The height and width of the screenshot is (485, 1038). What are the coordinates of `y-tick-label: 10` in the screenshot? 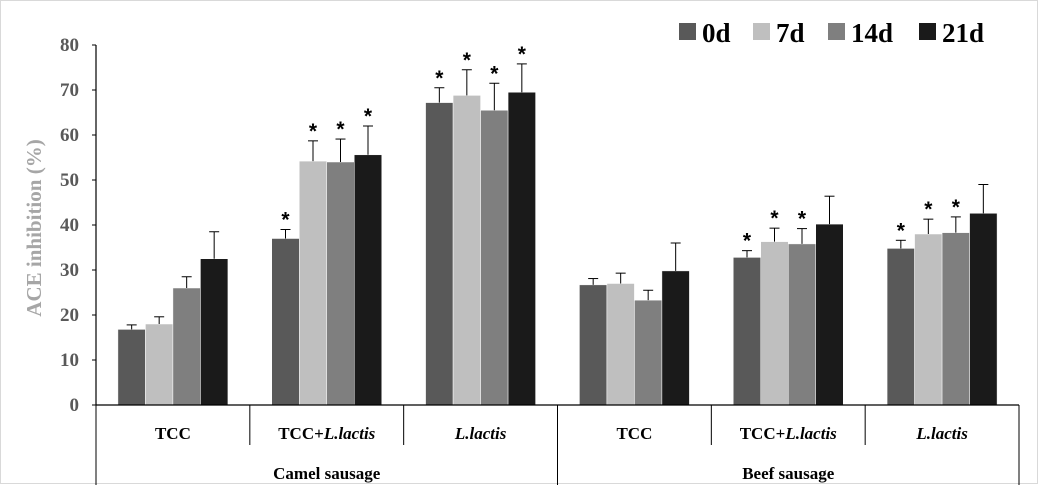 It's located at (69, 360).